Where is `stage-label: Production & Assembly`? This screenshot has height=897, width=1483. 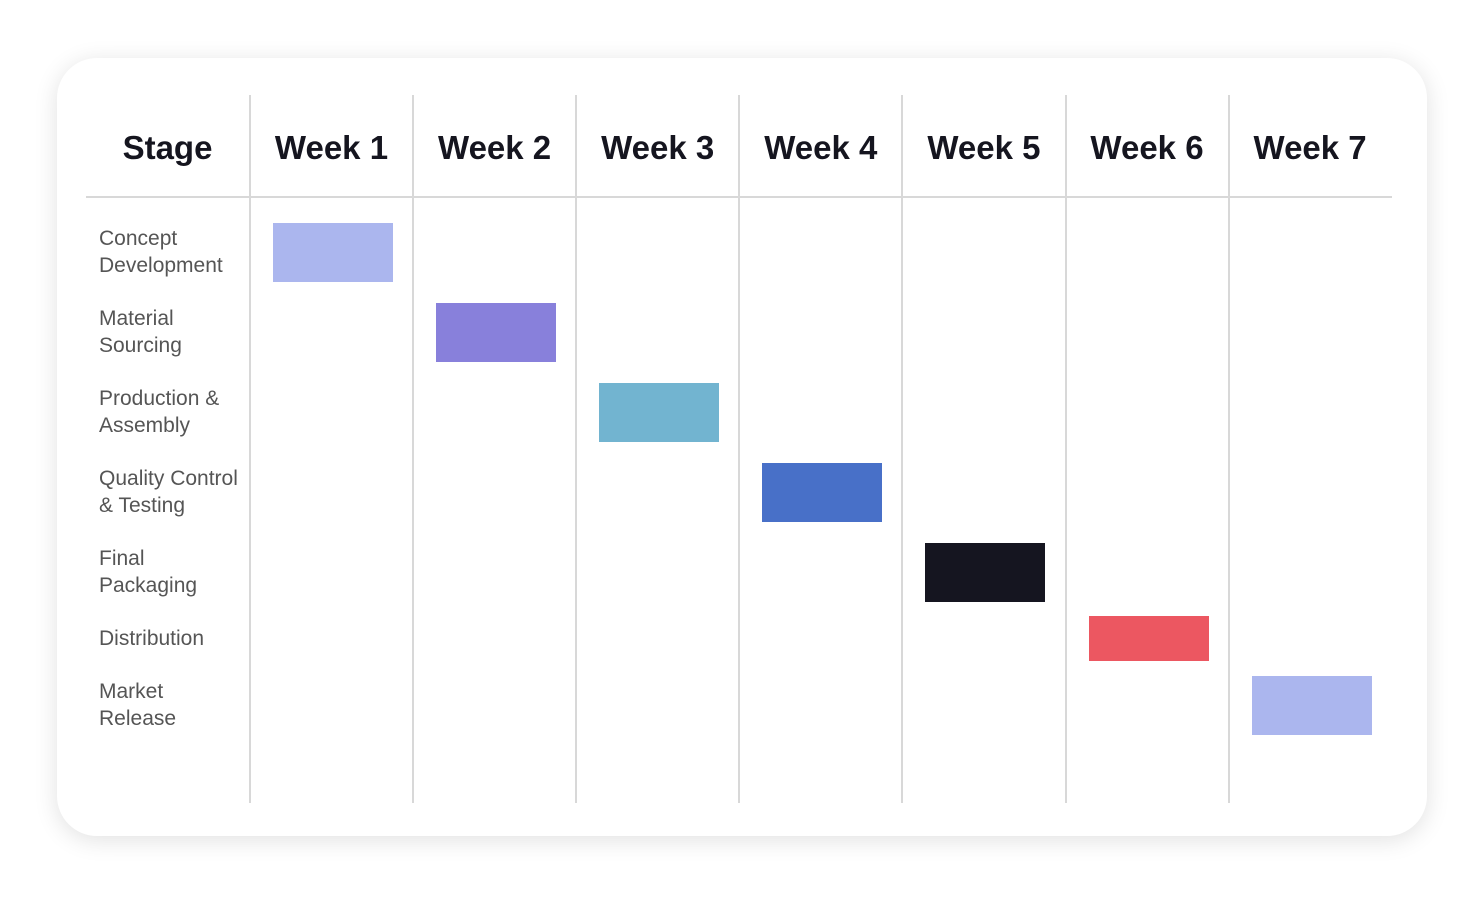 stage-label: Production & Assembly is located at coordinates (159, 412).